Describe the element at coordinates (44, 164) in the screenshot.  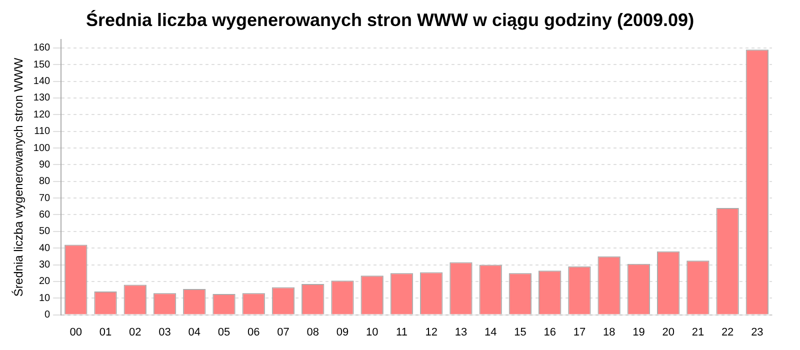
I see `y-tick-label: 90` at that location.